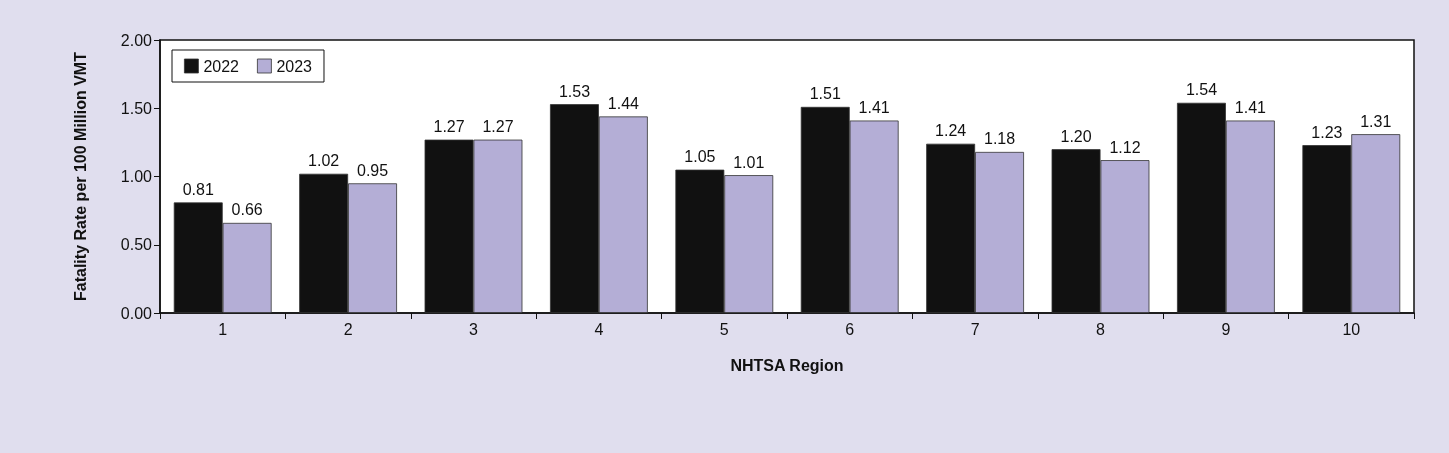  I want to click on x-axis-title: NHTSA Region, so click(787, 365).